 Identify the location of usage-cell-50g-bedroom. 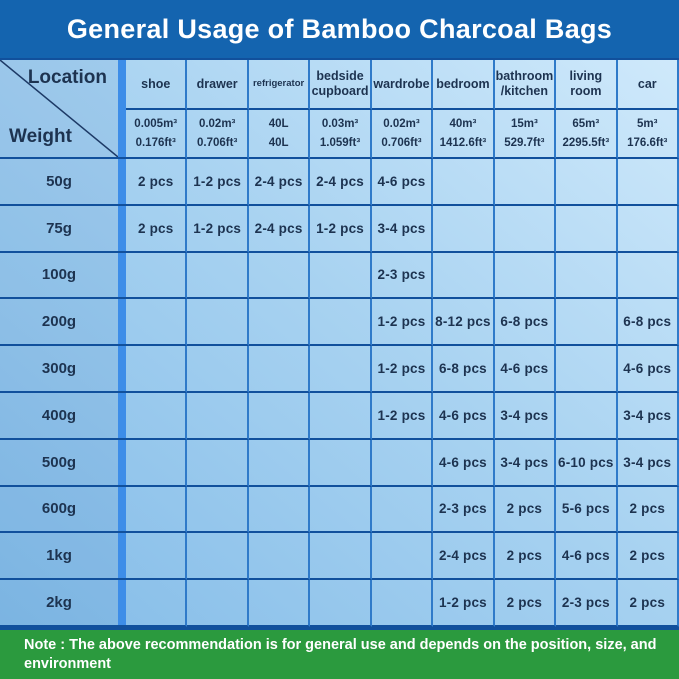
(464, 182).